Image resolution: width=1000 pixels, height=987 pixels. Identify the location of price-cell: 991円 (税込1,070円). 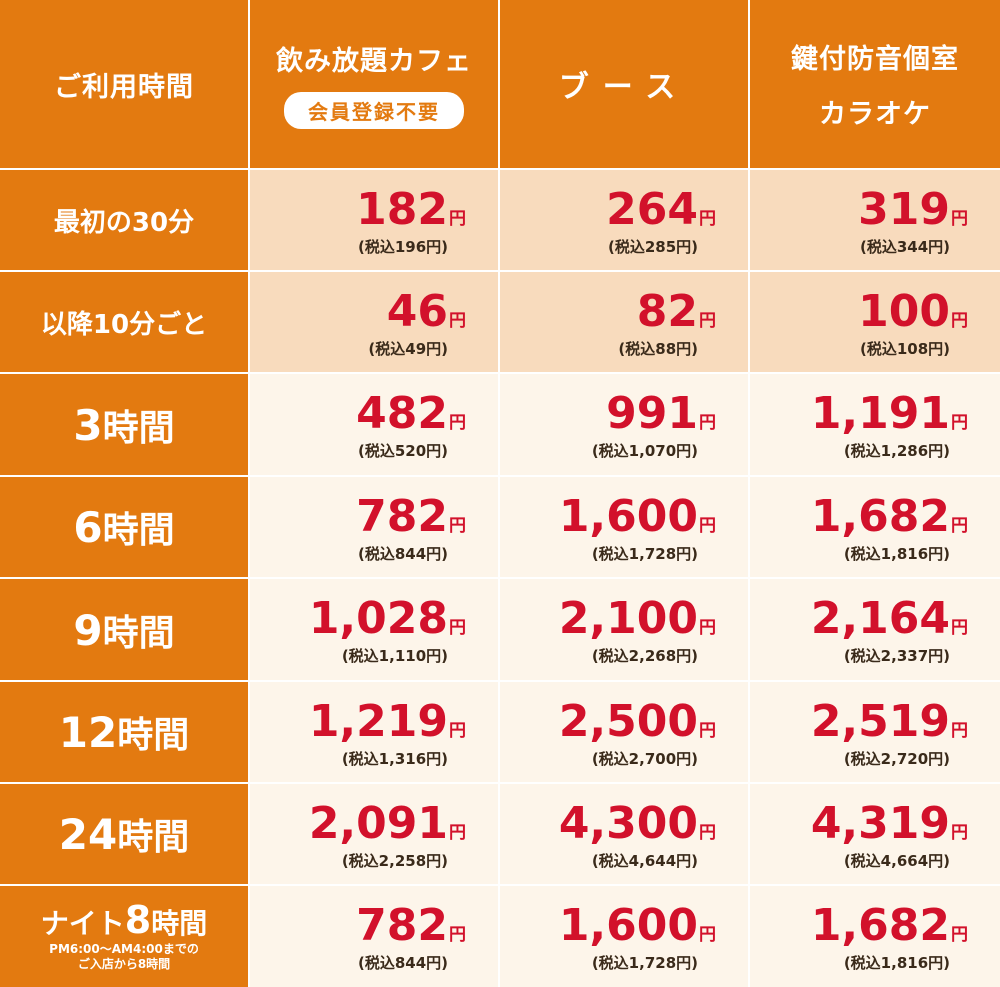
(625, 425).